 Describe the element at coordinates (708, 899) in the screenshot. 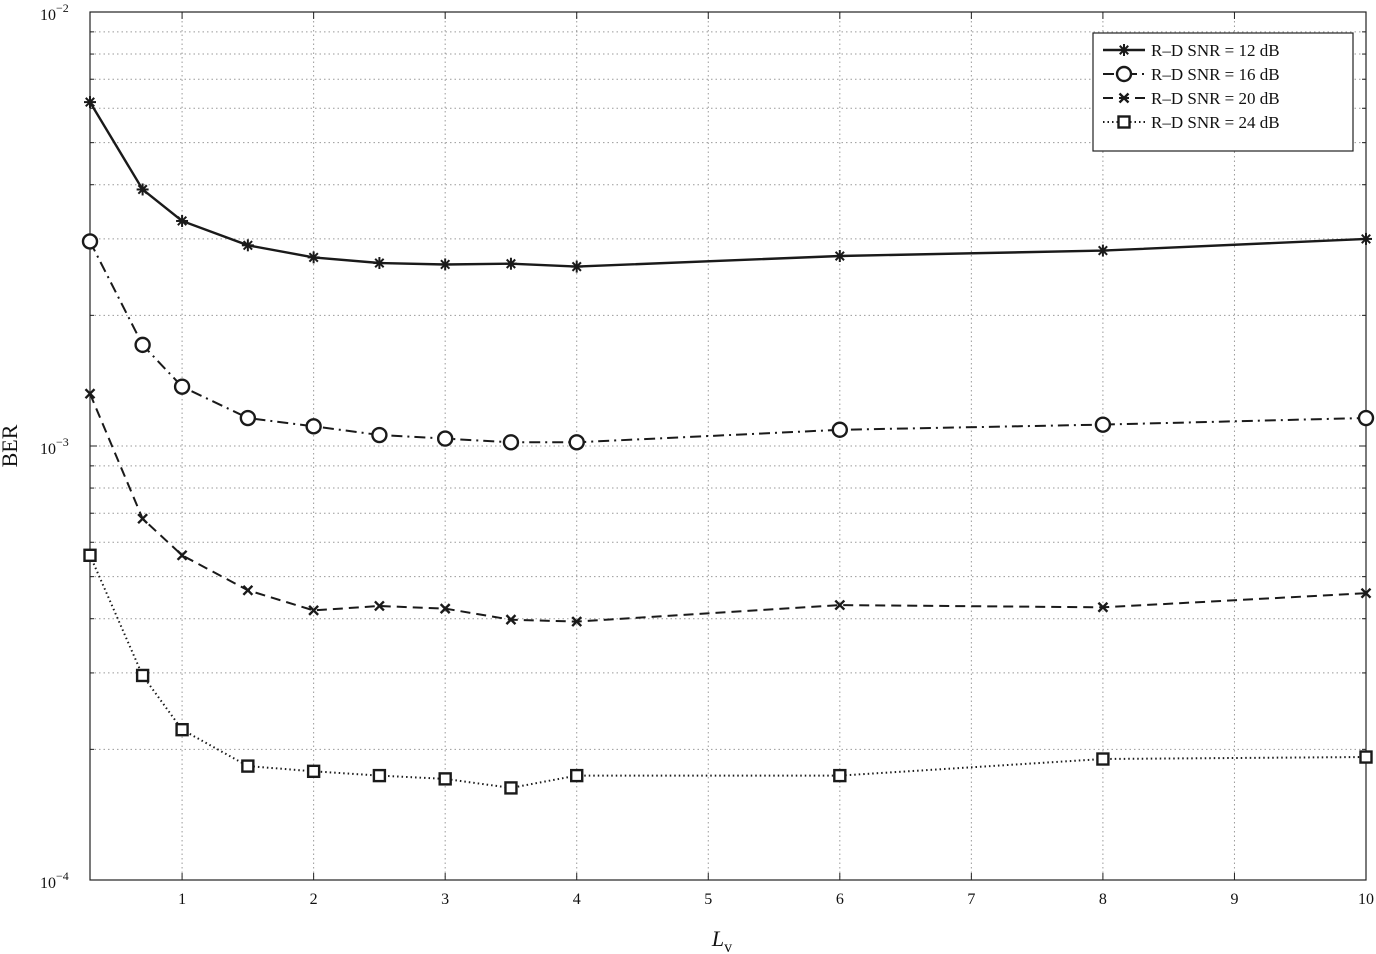

I see `x-tick-label: 5` at that location.